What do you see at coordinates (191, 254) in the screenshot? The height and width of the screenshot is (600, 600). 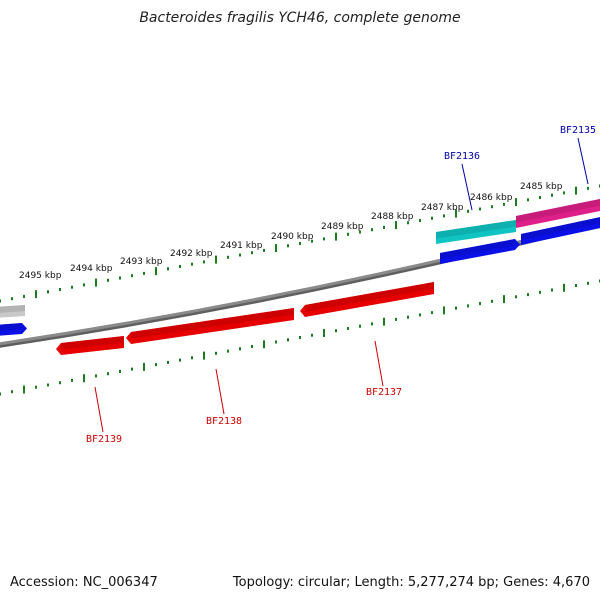 I see `scale-label: 2492 kbp` at bounding box center [191, 254].